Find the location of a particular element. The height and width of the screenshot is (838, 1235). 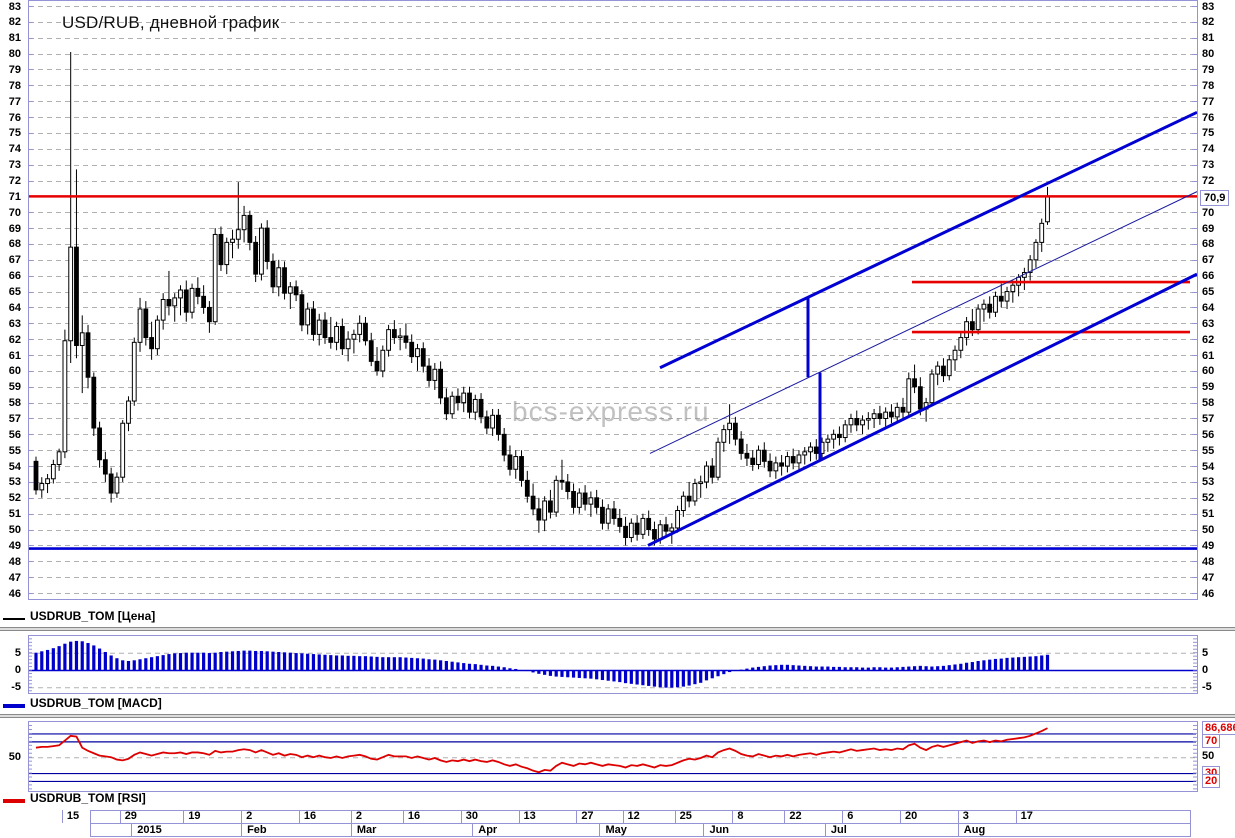

price-axis-label-left: 64 is located at coordinates (14, 307).